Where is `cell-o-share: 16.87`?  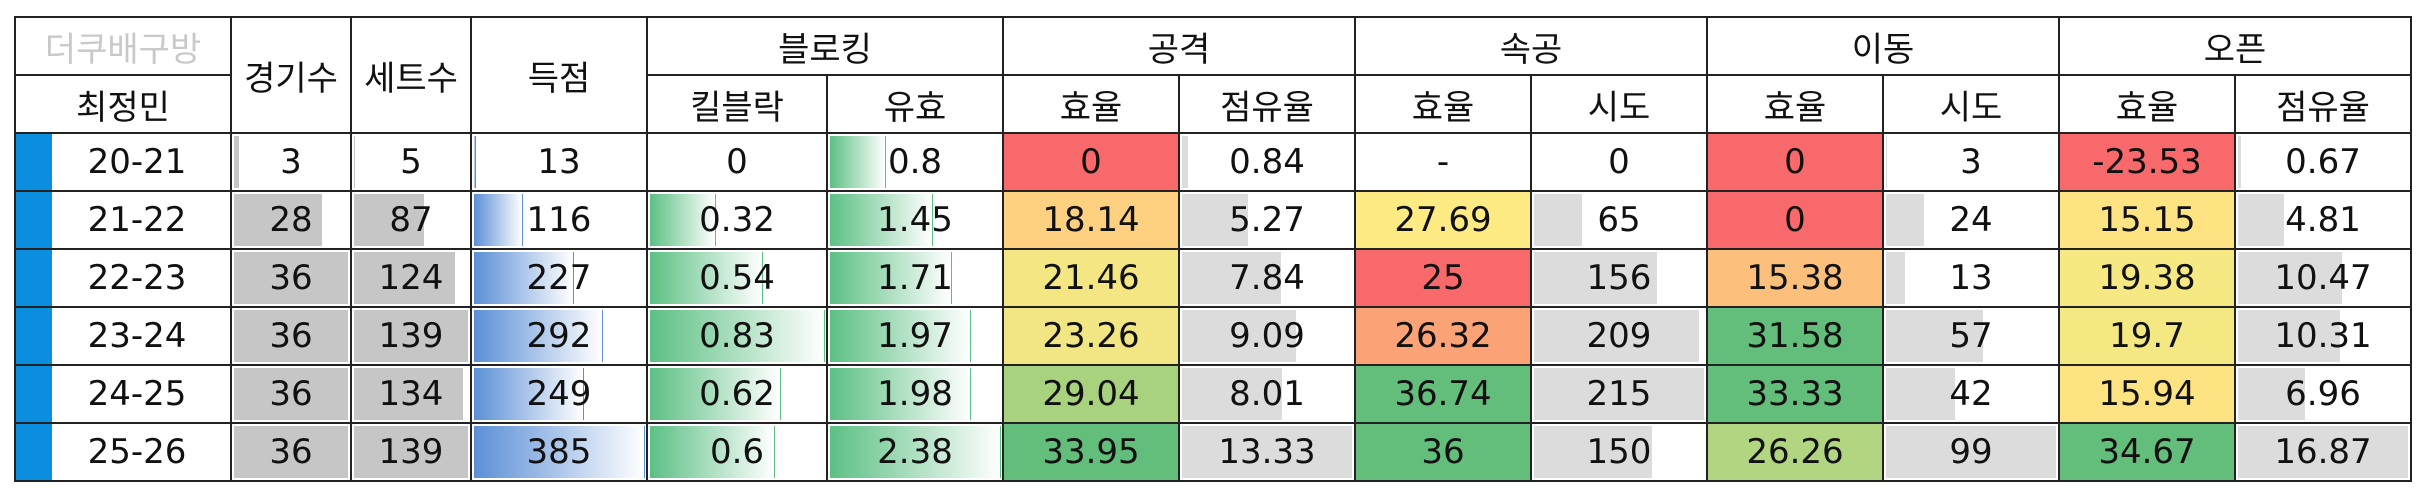
cell-o-share: 16.87 is located at coordinates (2323, 452).